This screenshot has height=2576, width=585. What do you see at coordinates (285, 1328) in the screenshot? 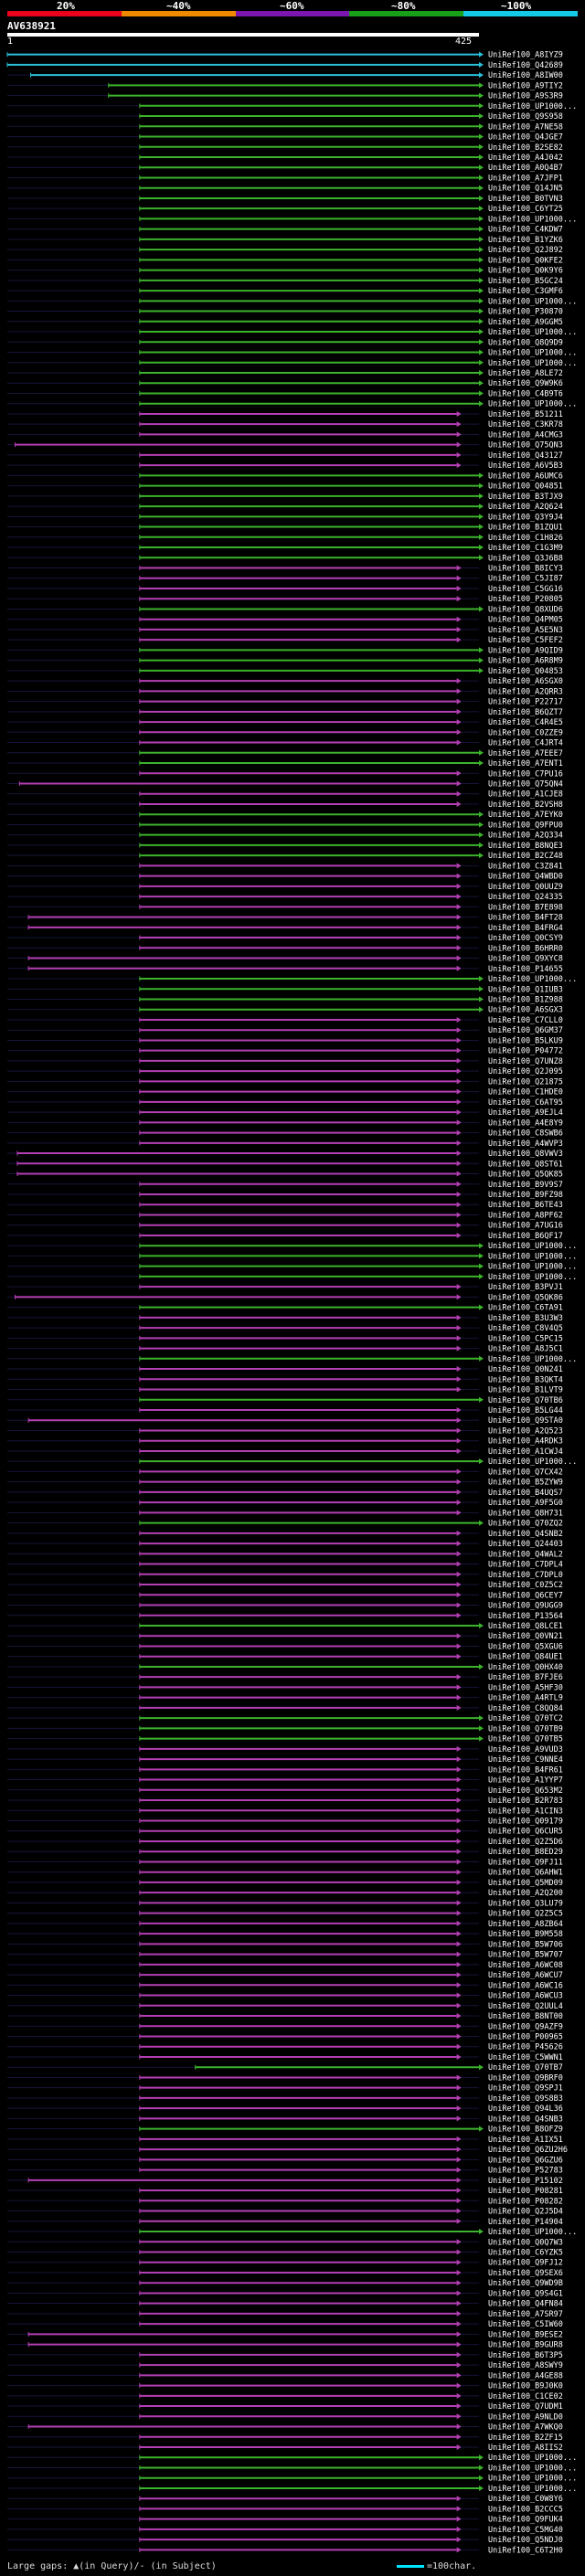
I see `hit-row: UniRef100_C8V4Q5` at bounding box center [285, 1328].